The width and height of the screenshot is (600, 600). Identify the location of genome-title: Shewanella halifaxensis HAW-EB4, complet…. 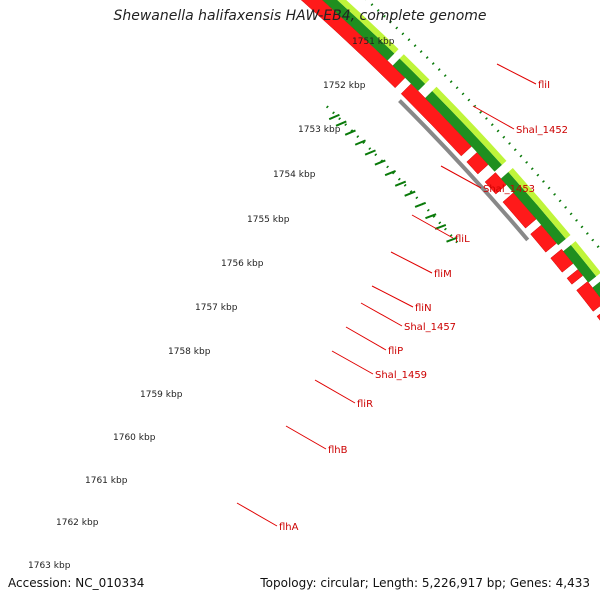
(300, 16).